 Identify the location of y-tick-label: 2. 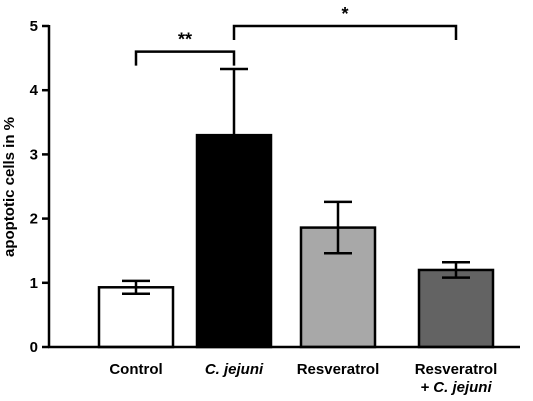
(34, 219).